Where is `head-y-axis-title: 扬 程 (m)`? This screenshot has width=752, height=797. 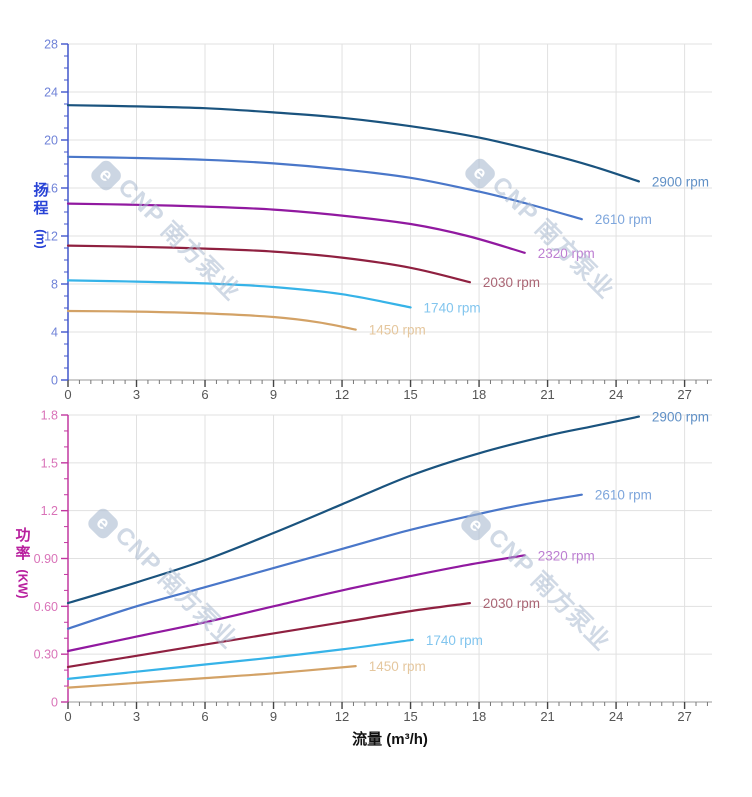
head-y-axis-title: 扬 程 (m) is located at coordinates (41, 215).